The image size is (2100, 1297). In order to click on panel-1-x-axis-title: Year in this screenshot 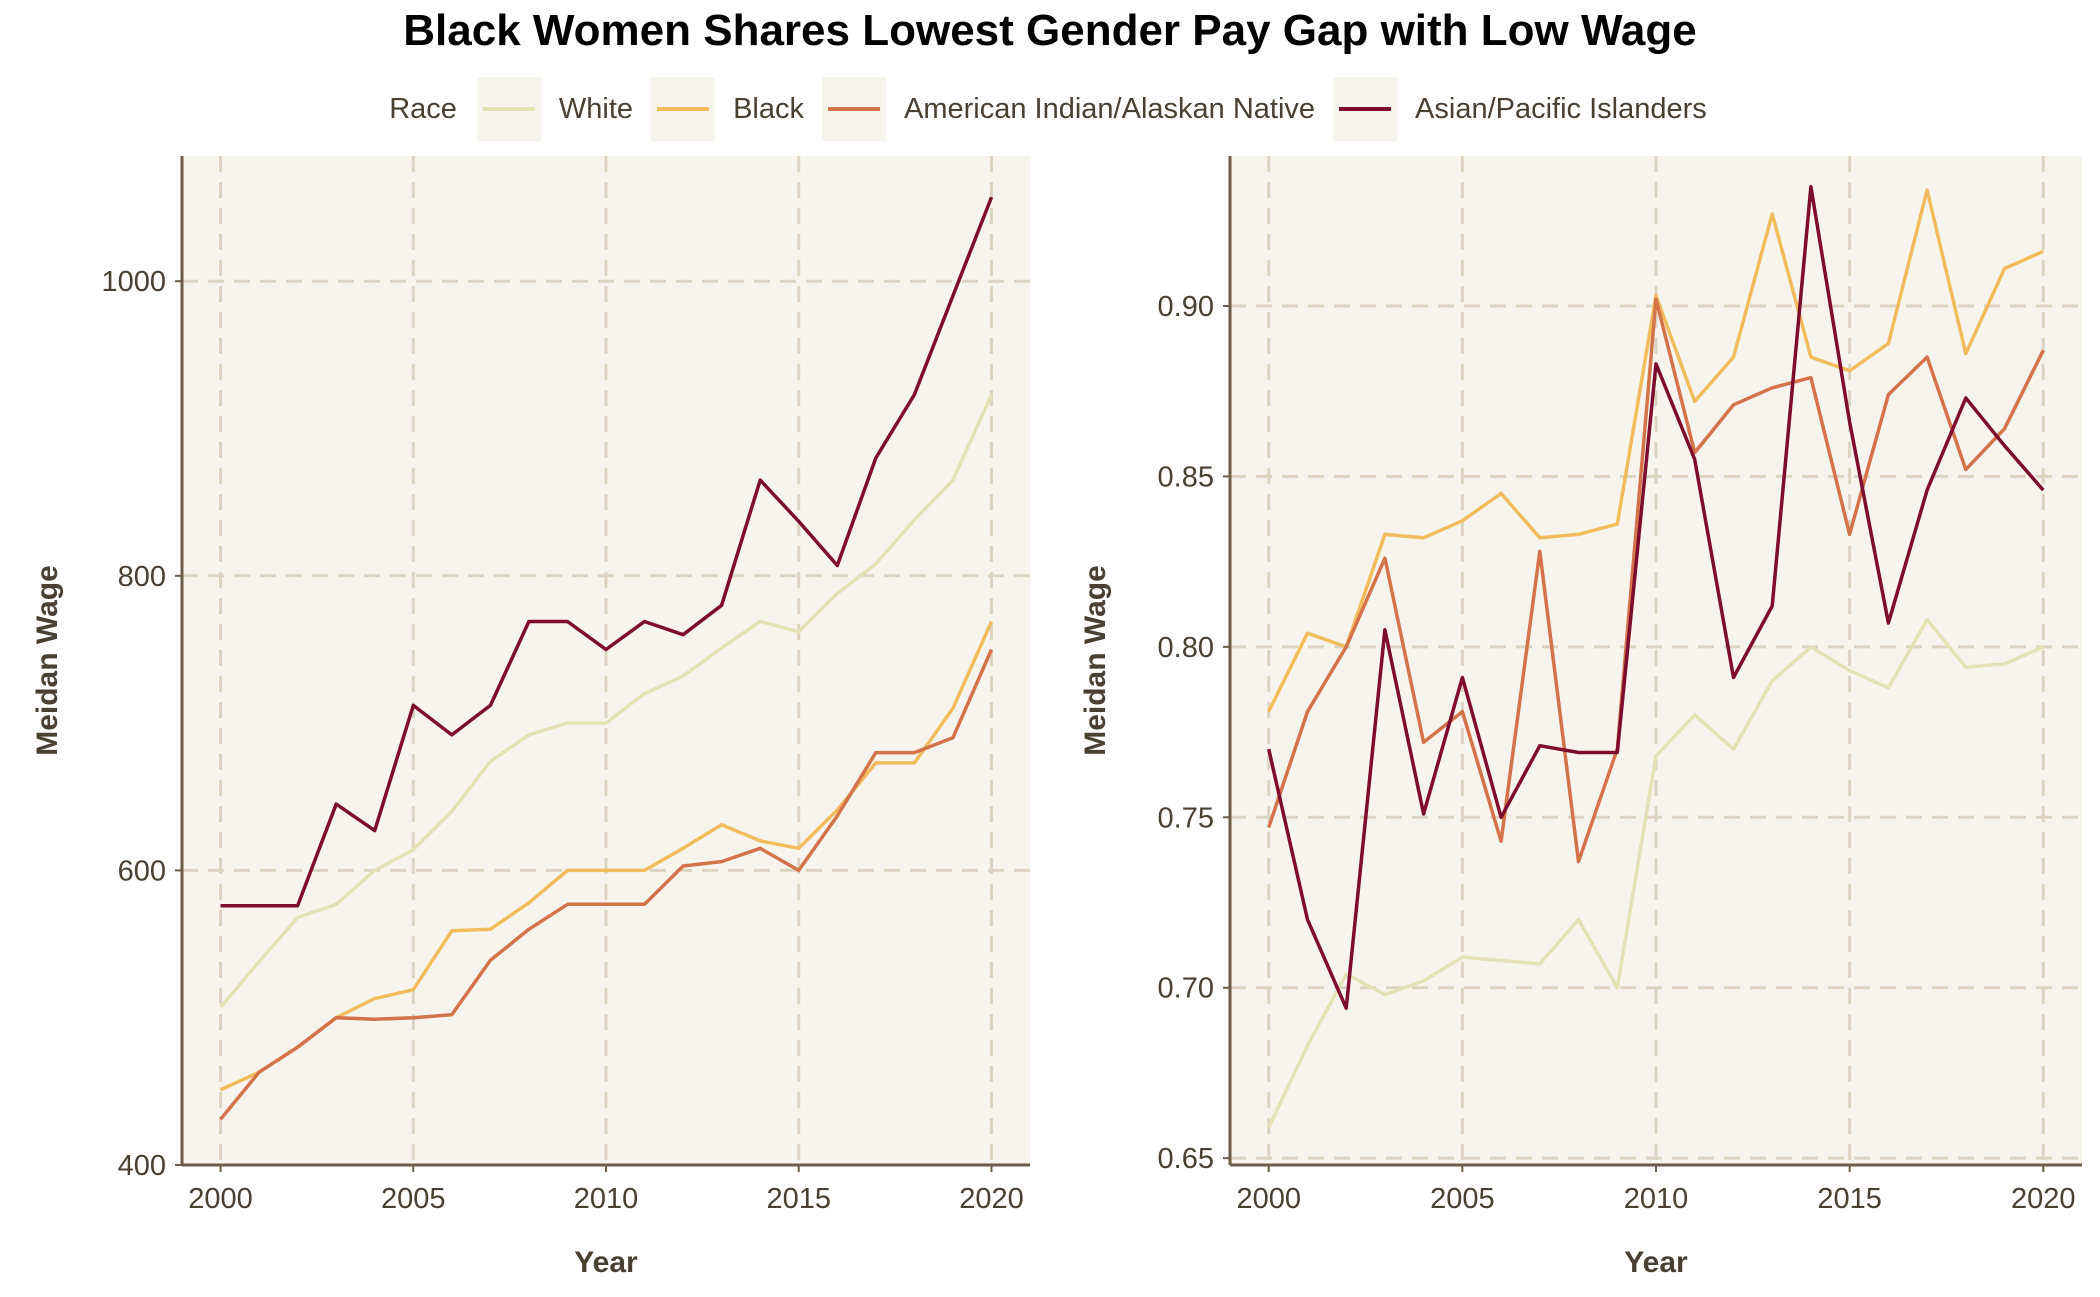, I will do `click(606, 1262)`.